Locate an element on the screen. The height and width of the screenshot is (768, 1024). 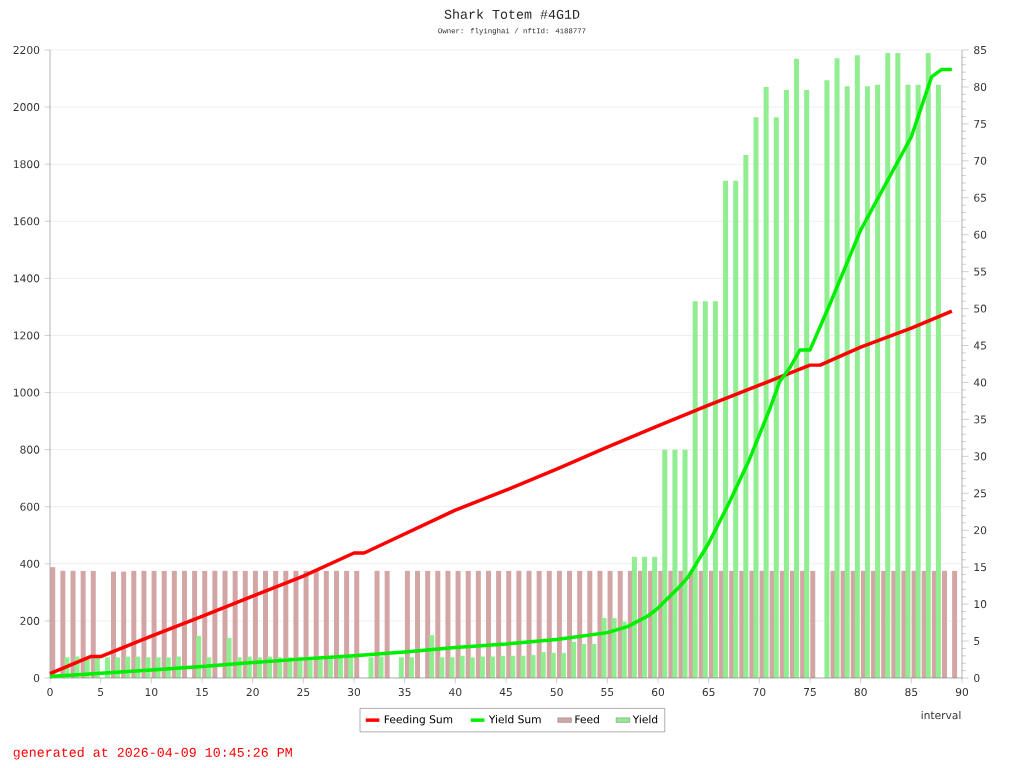
x-tick-label: 65 is located at coordinates (708, 692).